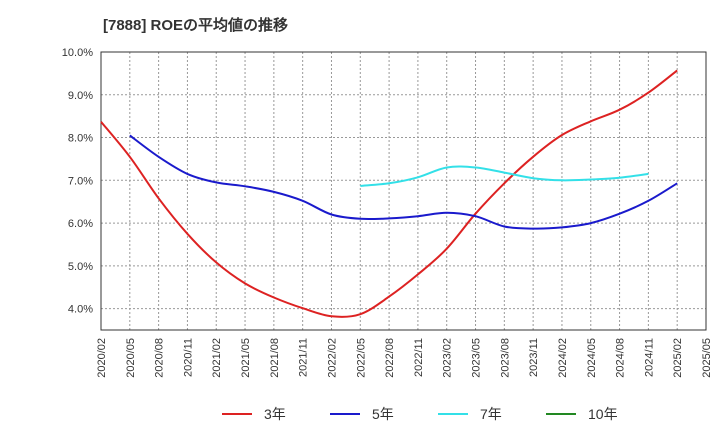  I want to click on y-tick-label: 8.0%, so click(80, 139).